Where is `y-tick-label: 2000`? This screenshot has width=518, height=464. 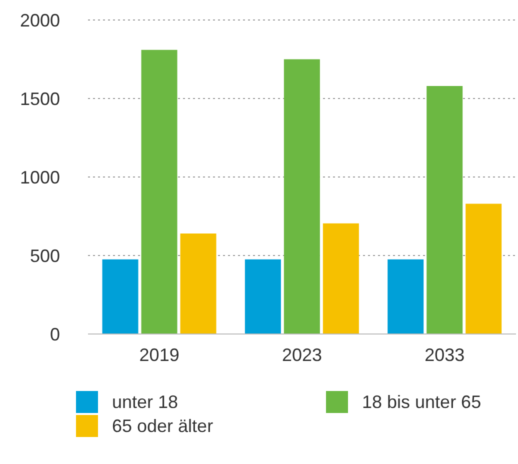 y-tick-label: 2000 is located at coordinates (40, 20).